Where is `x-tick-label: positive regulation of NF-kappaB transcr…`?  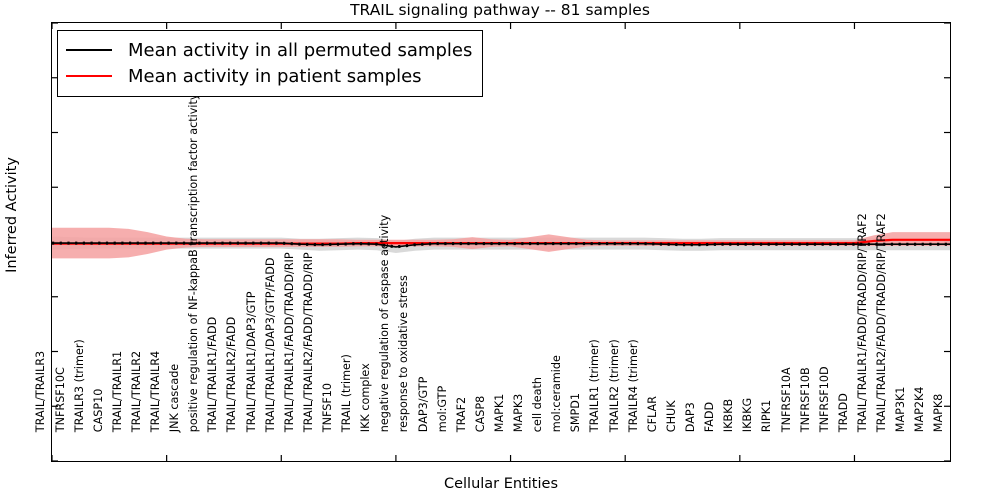
x-tick-label: positive regulation of NF-kappaB transcr… is located at coordinates (194, 262).